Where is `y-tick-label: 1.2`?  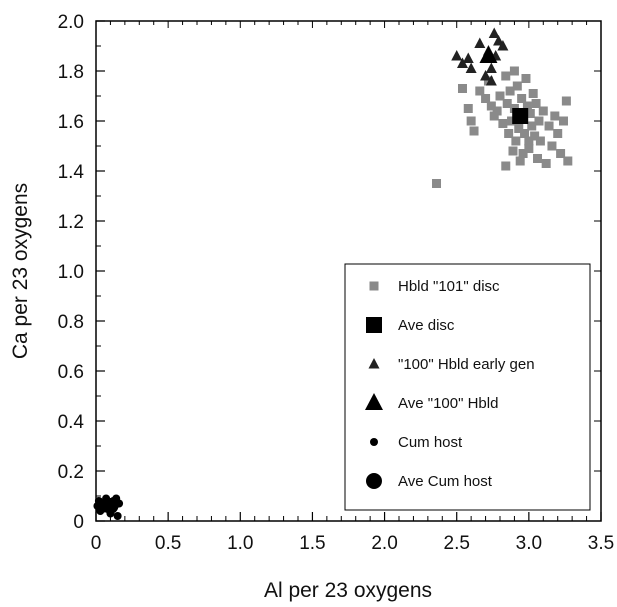
y-tick-label: 1.2 is located at coordinates (71, 222).